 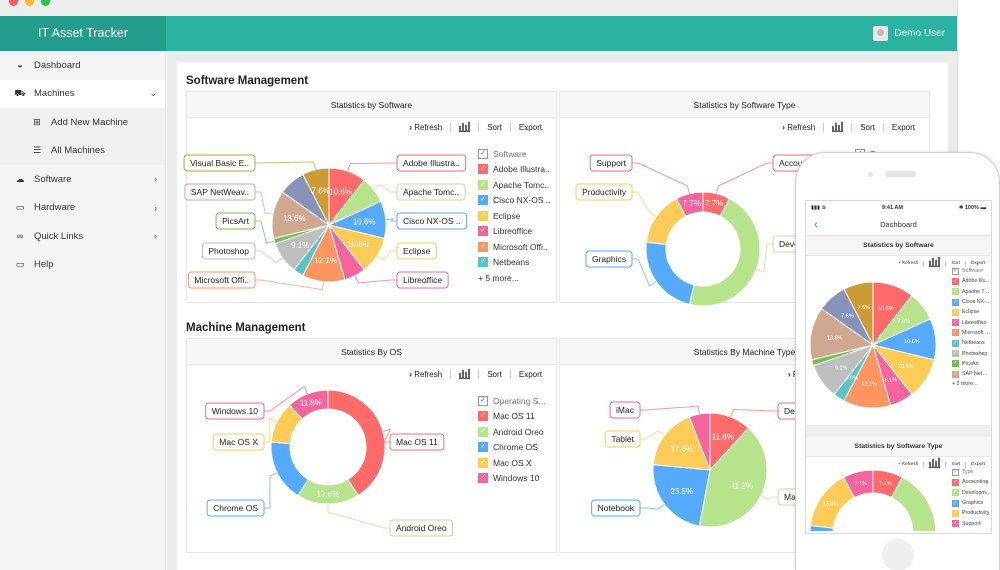 I want to click on app-title: IT Asset Tracker, so click(x=83, y=33).